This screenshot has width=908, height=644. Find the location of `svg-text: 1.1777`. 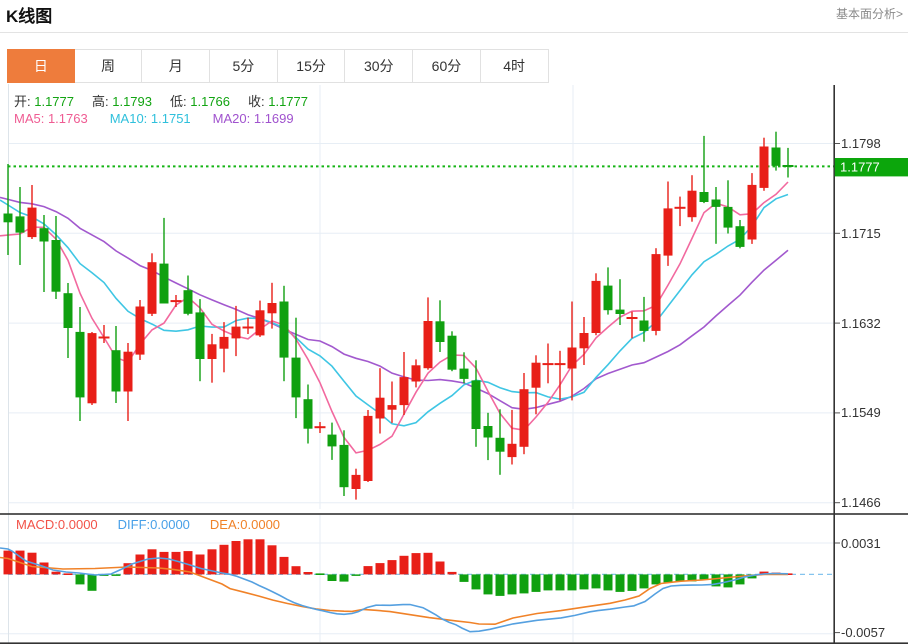

svg-text: 1.1777 is located at coordinates (860, 167).